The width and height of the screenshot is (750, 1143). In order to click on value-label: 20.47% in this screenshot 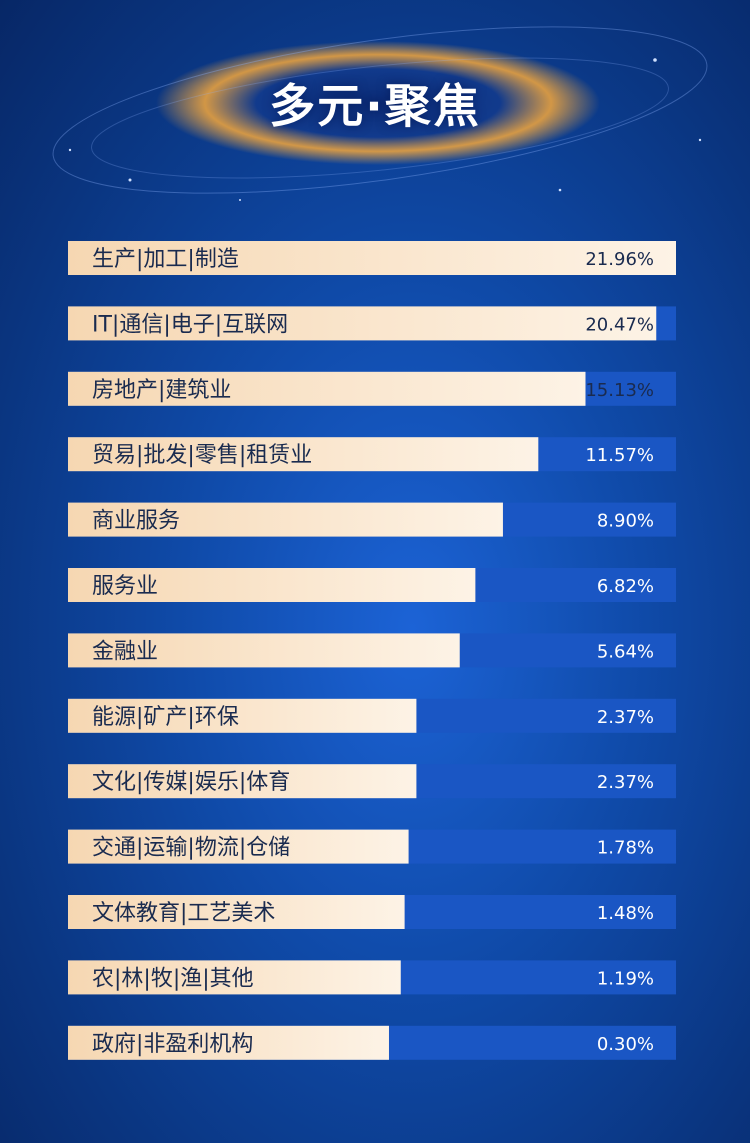, I will do `click(619, 324)`.